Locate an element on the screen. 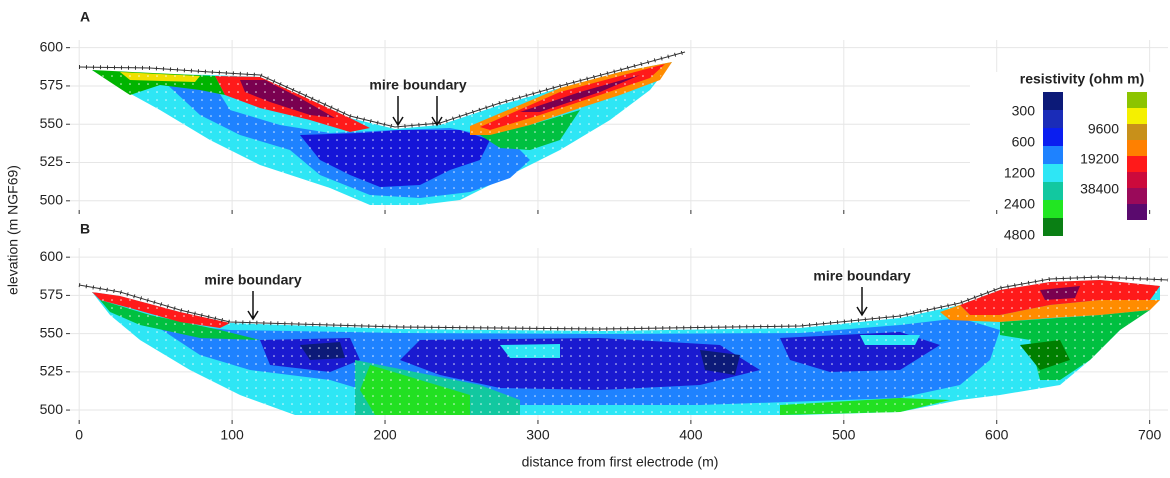  y-axis-label: elevation (m NGF69) is located at coordinates (13, 230).